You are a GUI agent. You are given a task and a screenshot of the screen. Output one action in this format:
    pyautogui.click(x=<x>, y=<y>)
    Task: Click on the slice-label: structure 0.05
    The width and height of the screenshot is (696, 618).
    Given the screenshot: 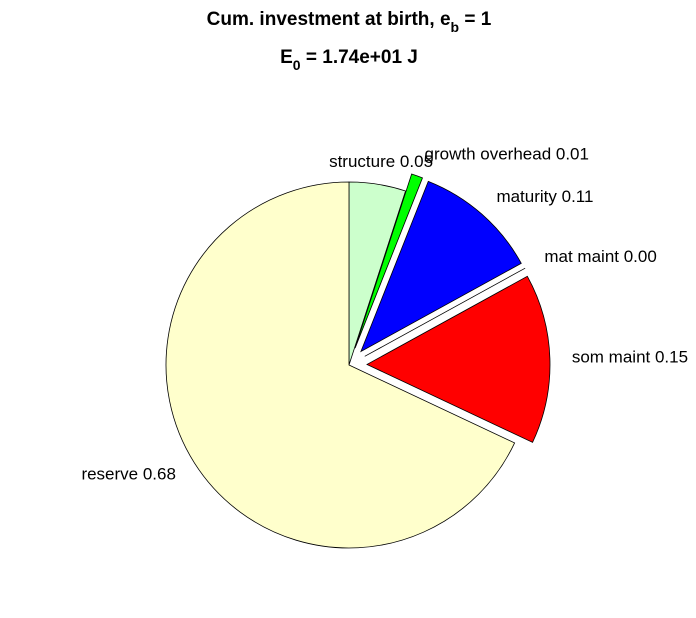 What is the action you would take?
    pyautogui.click(x=381, y=161)
    